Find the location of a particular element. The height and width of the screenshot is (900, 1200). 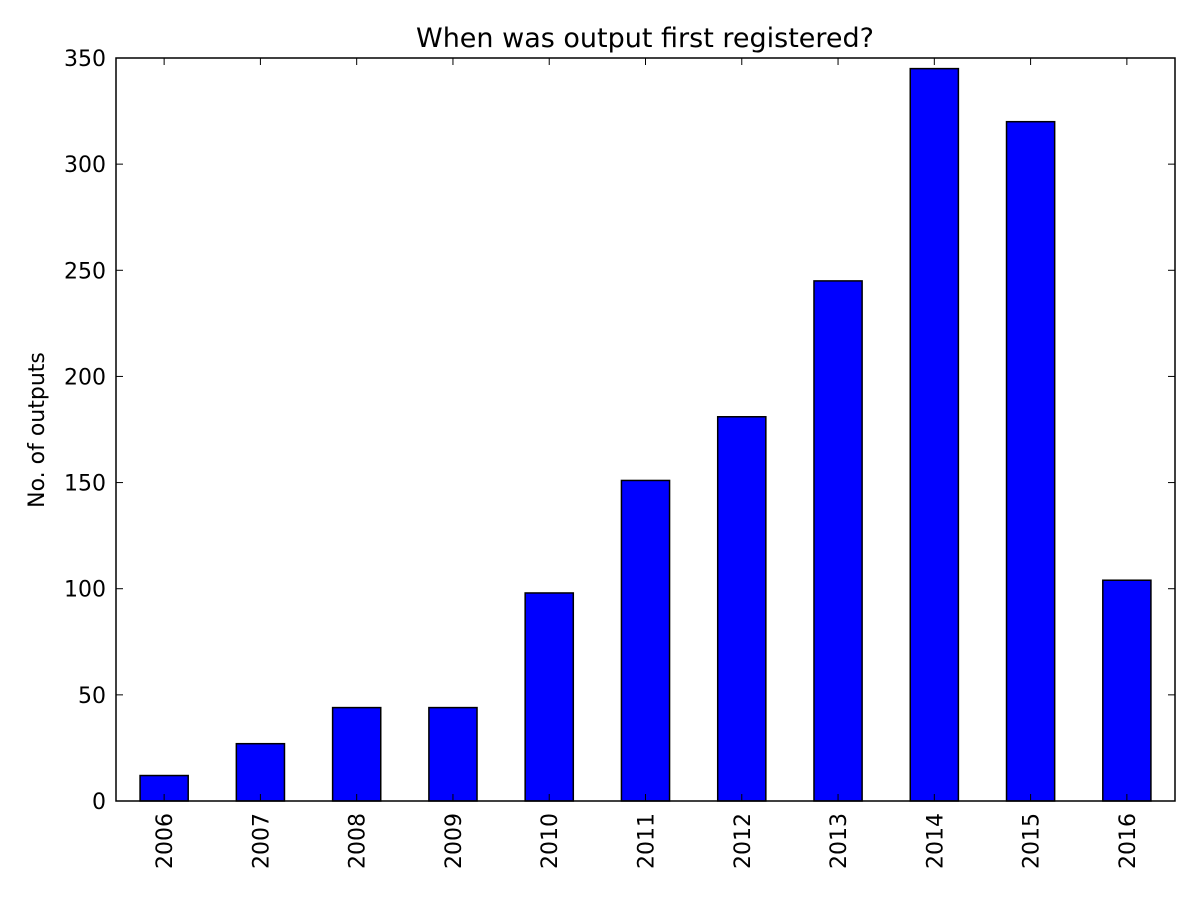

bar-2009 is located at coordinates (453, 754).